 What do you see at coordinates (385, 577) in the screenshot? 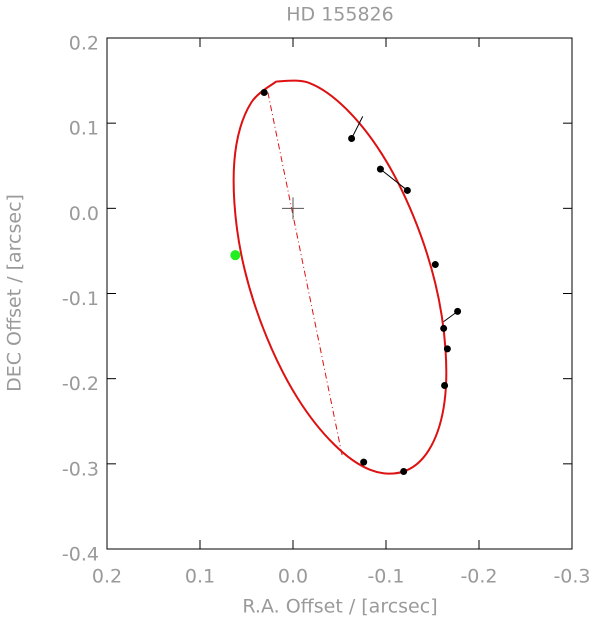
I see `x-tick-label: -0.1` at bounding box center [385, 577].